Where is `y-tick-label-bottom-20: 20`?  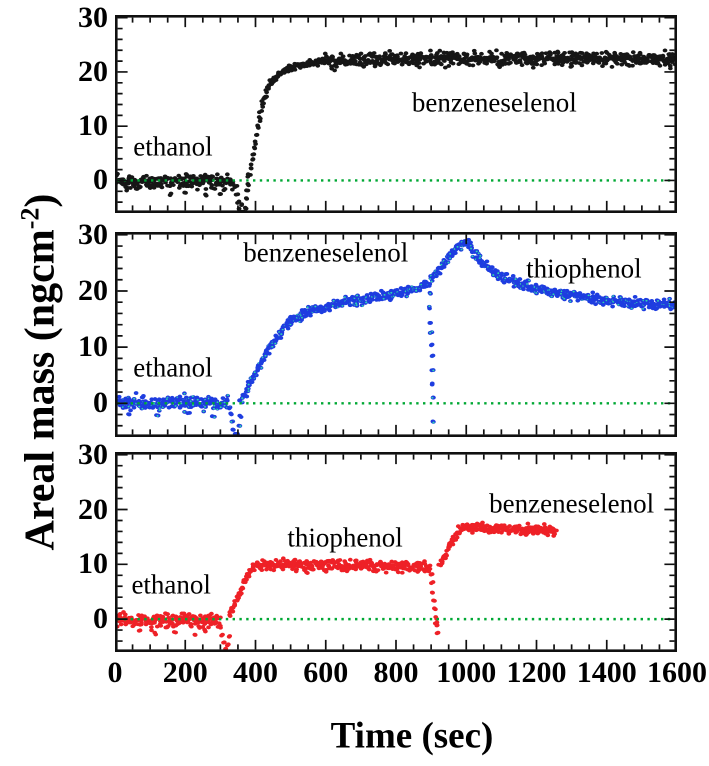 y-tick-label-bottom-20: 20 is located at coordinates (93, 509).